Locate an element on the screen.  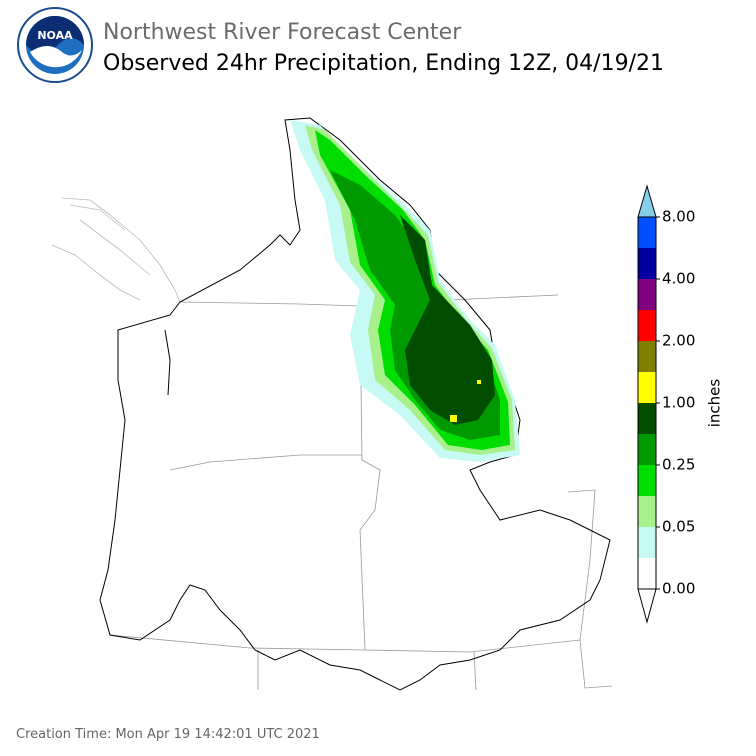
colorbar-tick-label: 8.00 is located at coordinates (678, 217).